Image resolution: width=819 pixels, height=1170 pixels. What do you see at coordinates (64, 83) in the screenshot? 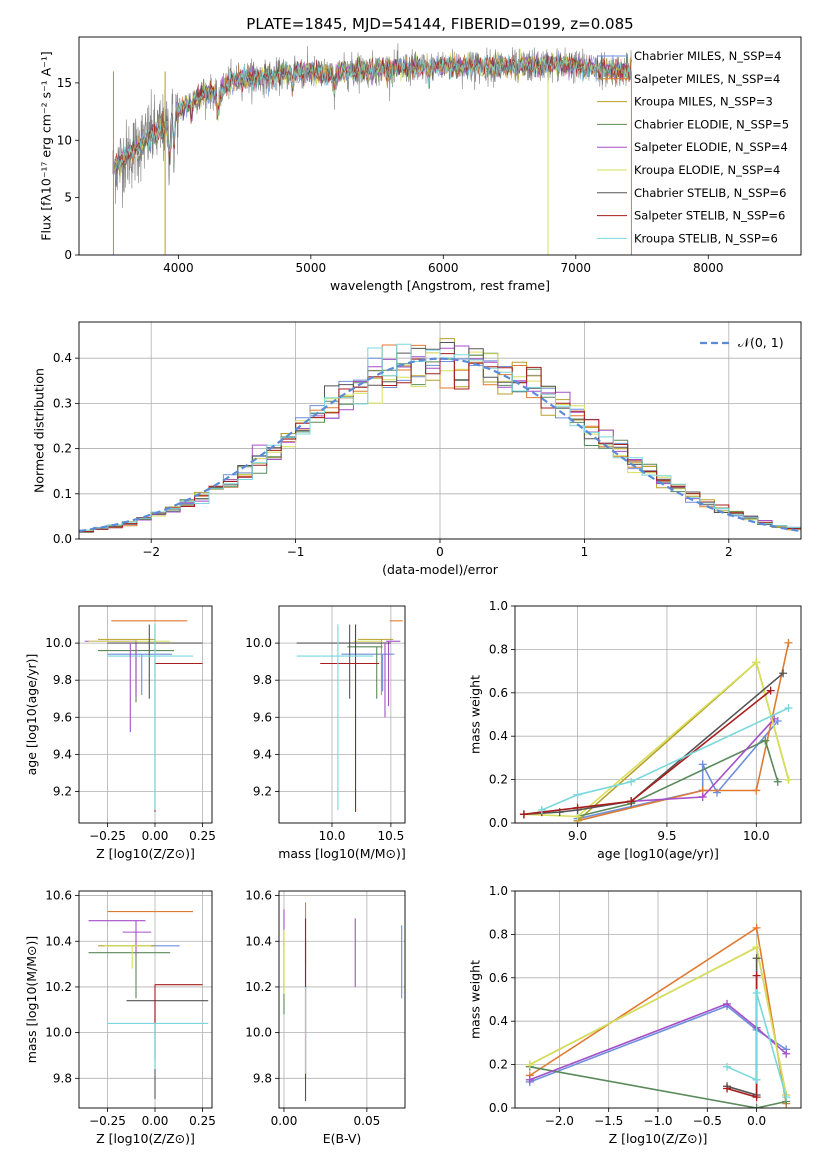
I see `spectrum-ytick-label: 15` at bounding box center [64, 83].